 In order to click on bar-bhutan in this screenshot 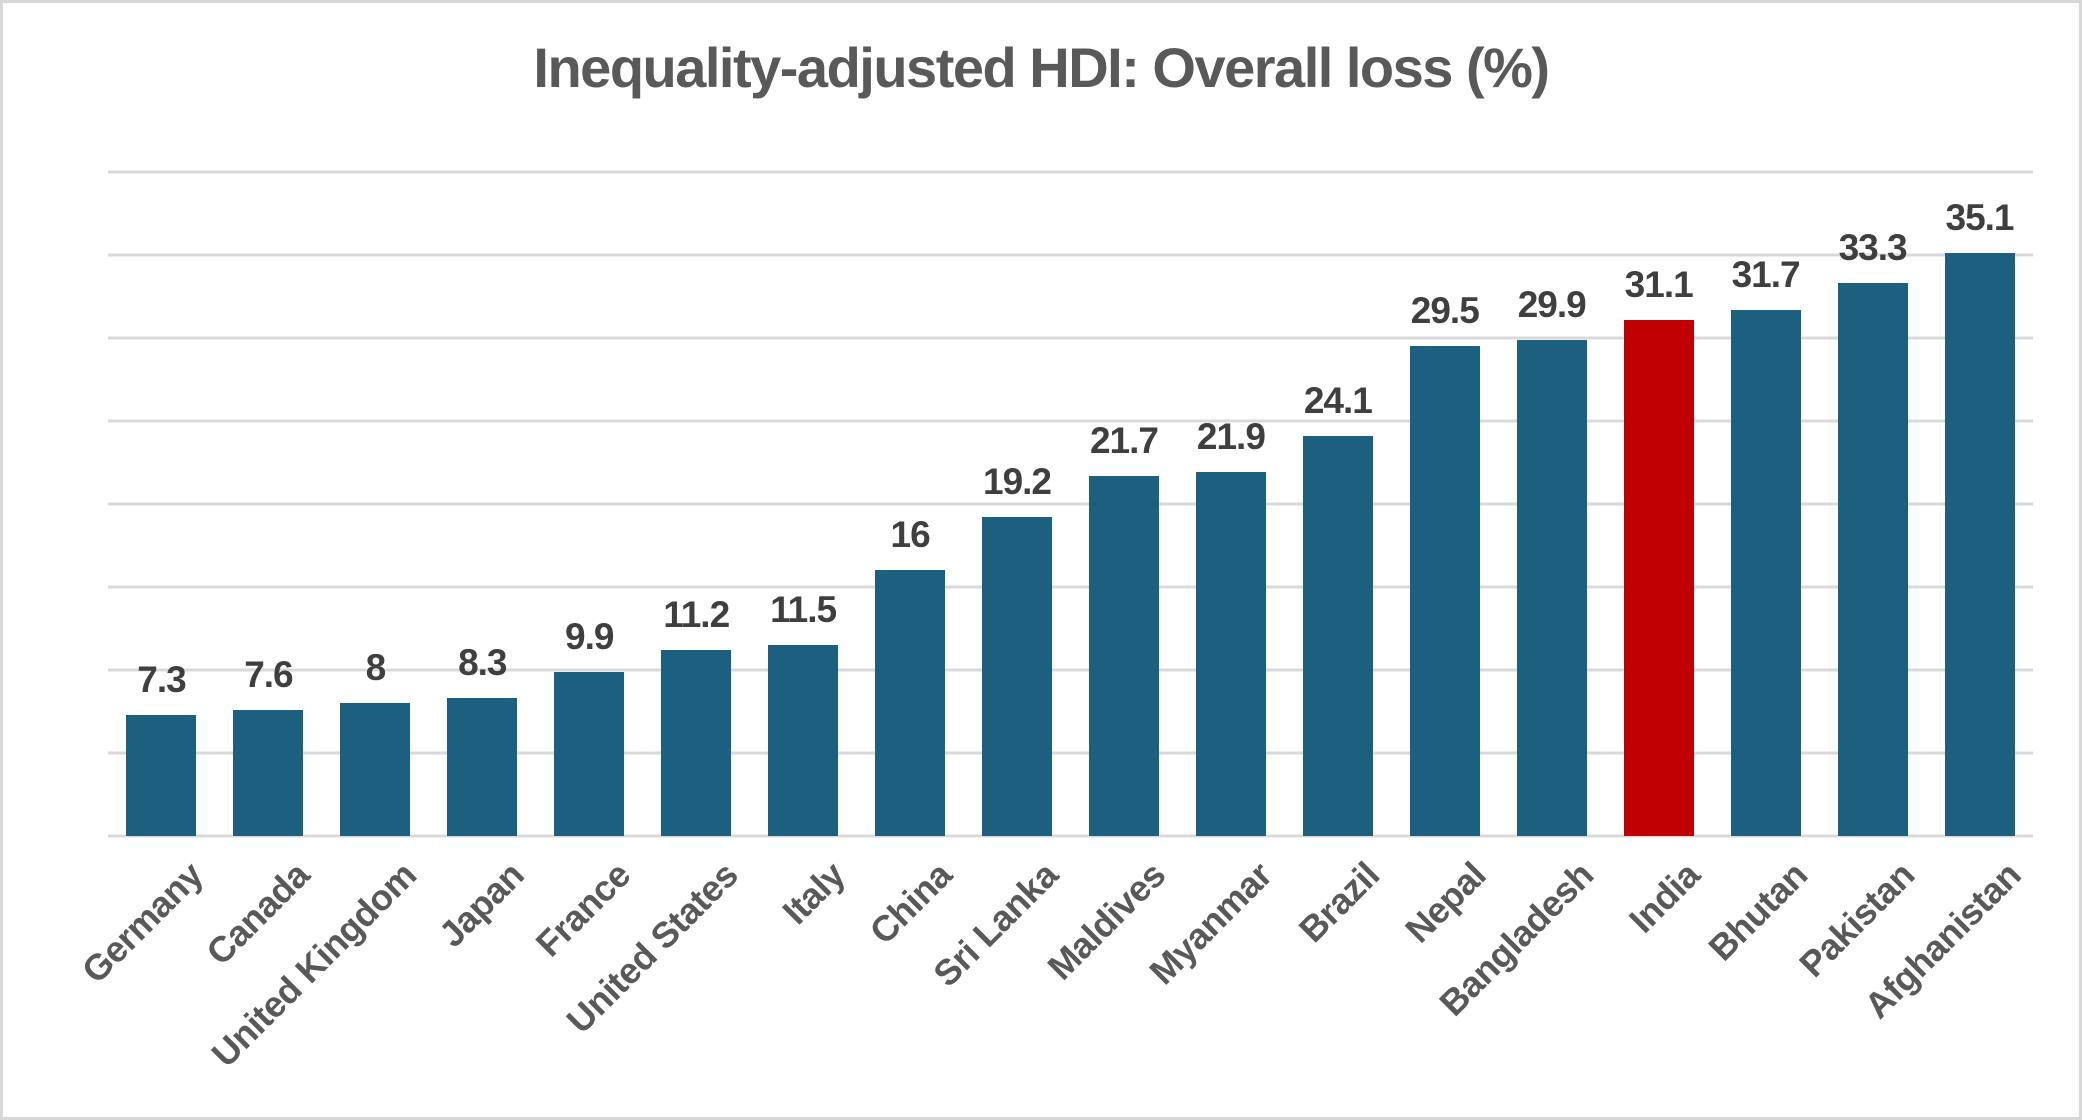, I will do `click(1765, 572)`.